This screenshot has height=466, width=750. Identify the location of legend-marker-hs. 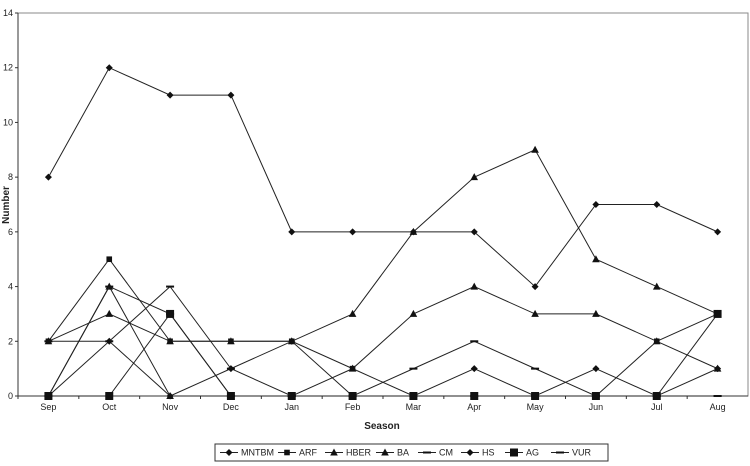
(470, 452).